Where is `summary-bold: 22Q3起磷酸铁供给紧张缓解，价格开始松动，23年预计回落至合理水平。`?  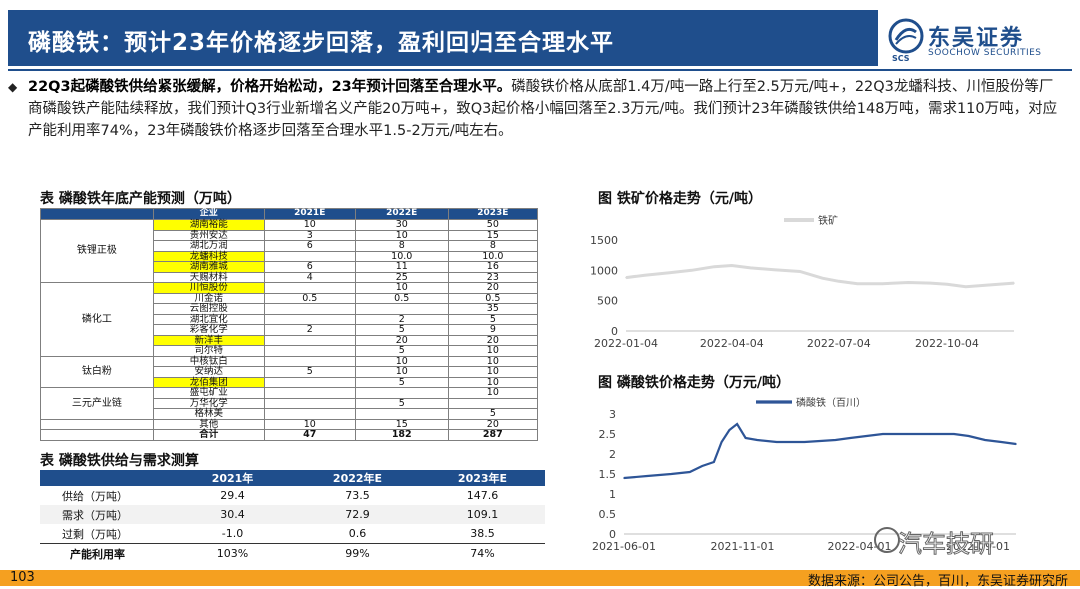
summary-bold: 22Q3起磷酸铁供给紧张缓解，价格开始松动，23年预计回落至合理水平。 is located at coordinates (270, 87).